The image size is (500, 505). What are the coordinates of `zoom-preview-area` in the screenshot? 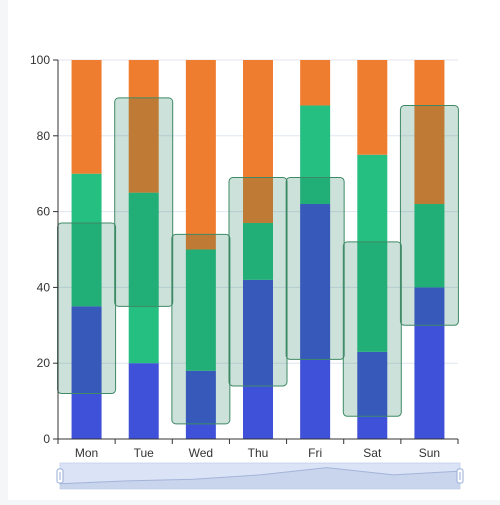 It's located at (260, 478).